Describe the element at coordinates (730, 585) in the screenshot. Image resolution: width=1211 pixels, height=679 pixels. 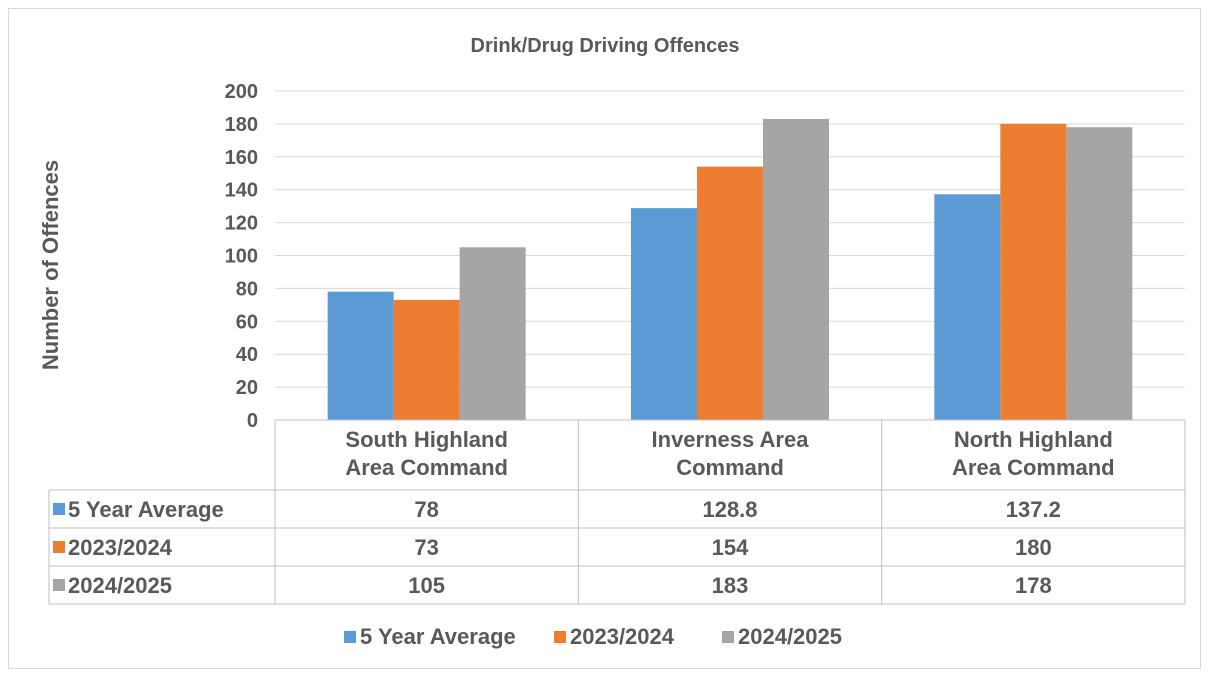
I see `table-cell-value: 183` at that location.